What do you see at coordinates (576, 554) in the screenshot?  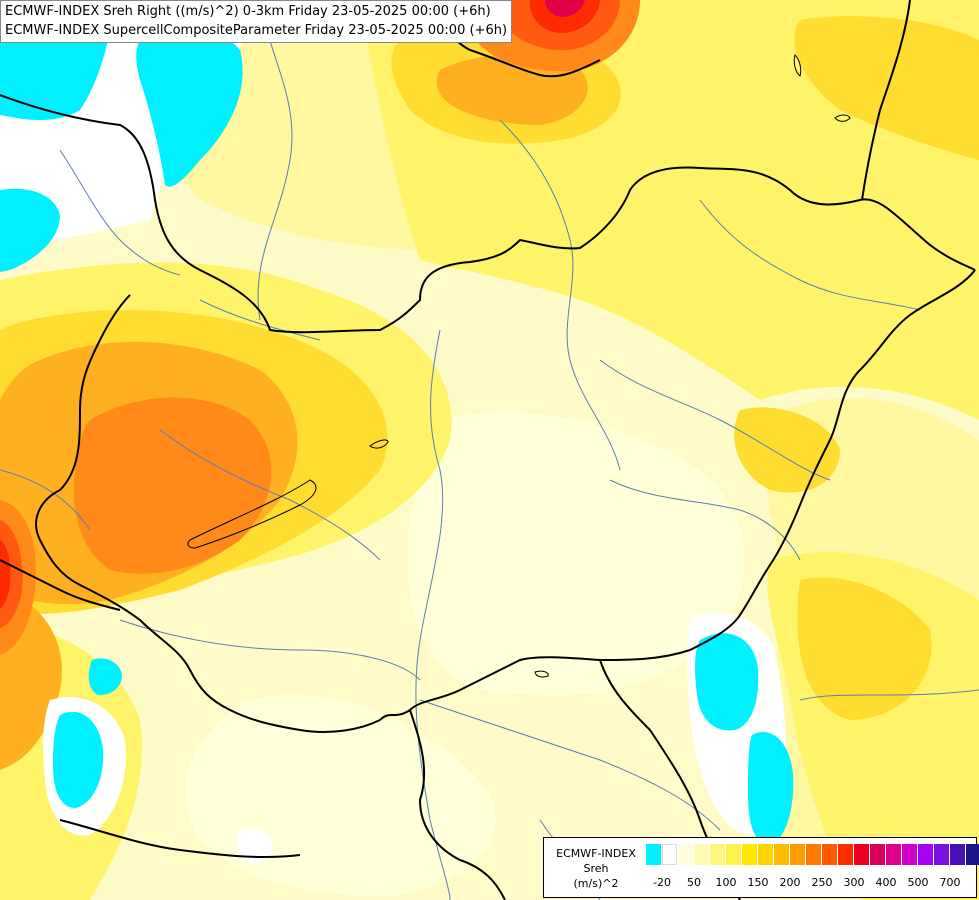 I see `pale-zone-central` at bounding box center [576, 554].